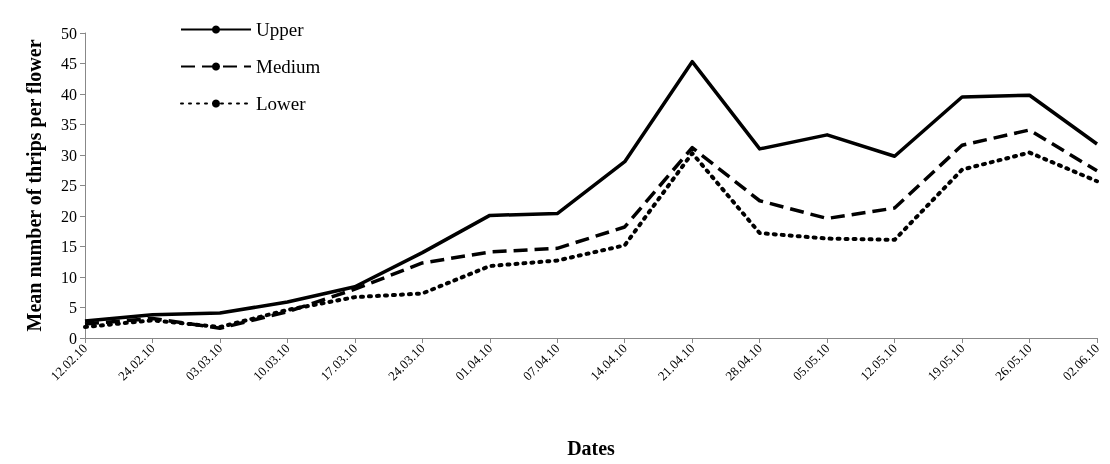 This screenshot has height=464, width=1110. I want to click on y-axis-title: Mean number of thrips per flower, so click(34, 185).